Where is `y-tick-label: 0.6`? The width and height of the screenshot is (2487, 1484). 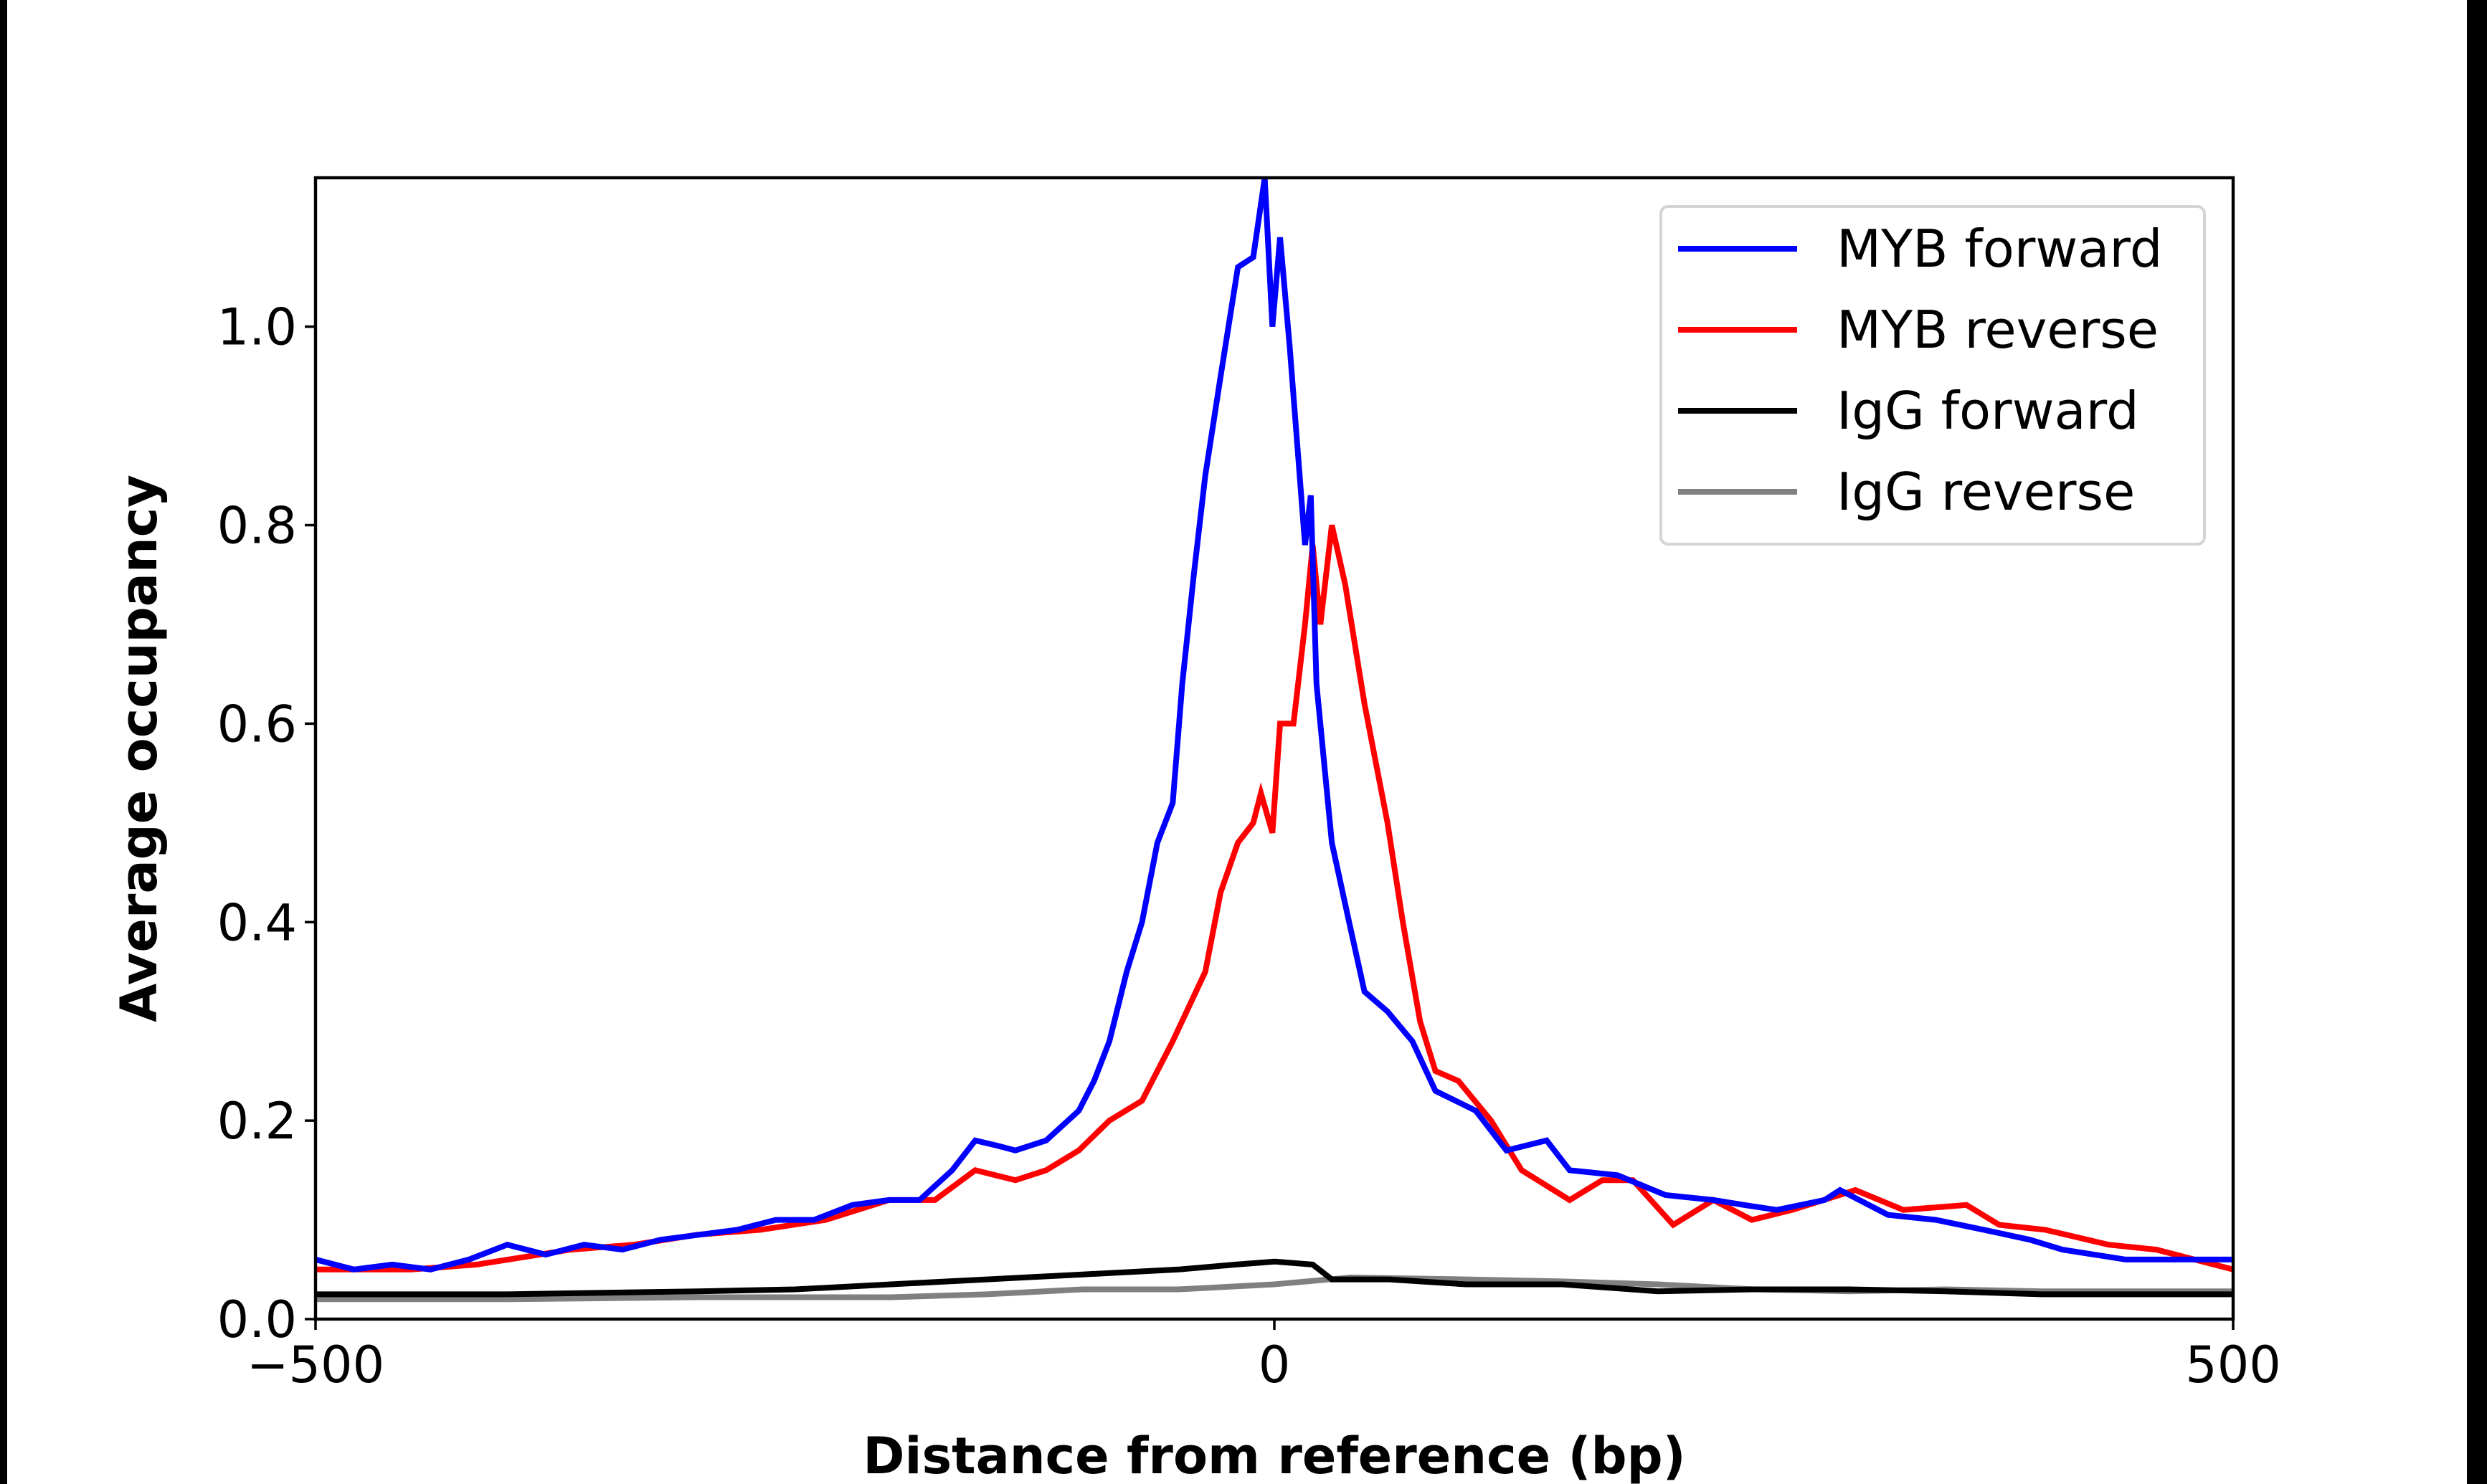 y-tick-label: 0.6 is located at coordinates (257, 724).